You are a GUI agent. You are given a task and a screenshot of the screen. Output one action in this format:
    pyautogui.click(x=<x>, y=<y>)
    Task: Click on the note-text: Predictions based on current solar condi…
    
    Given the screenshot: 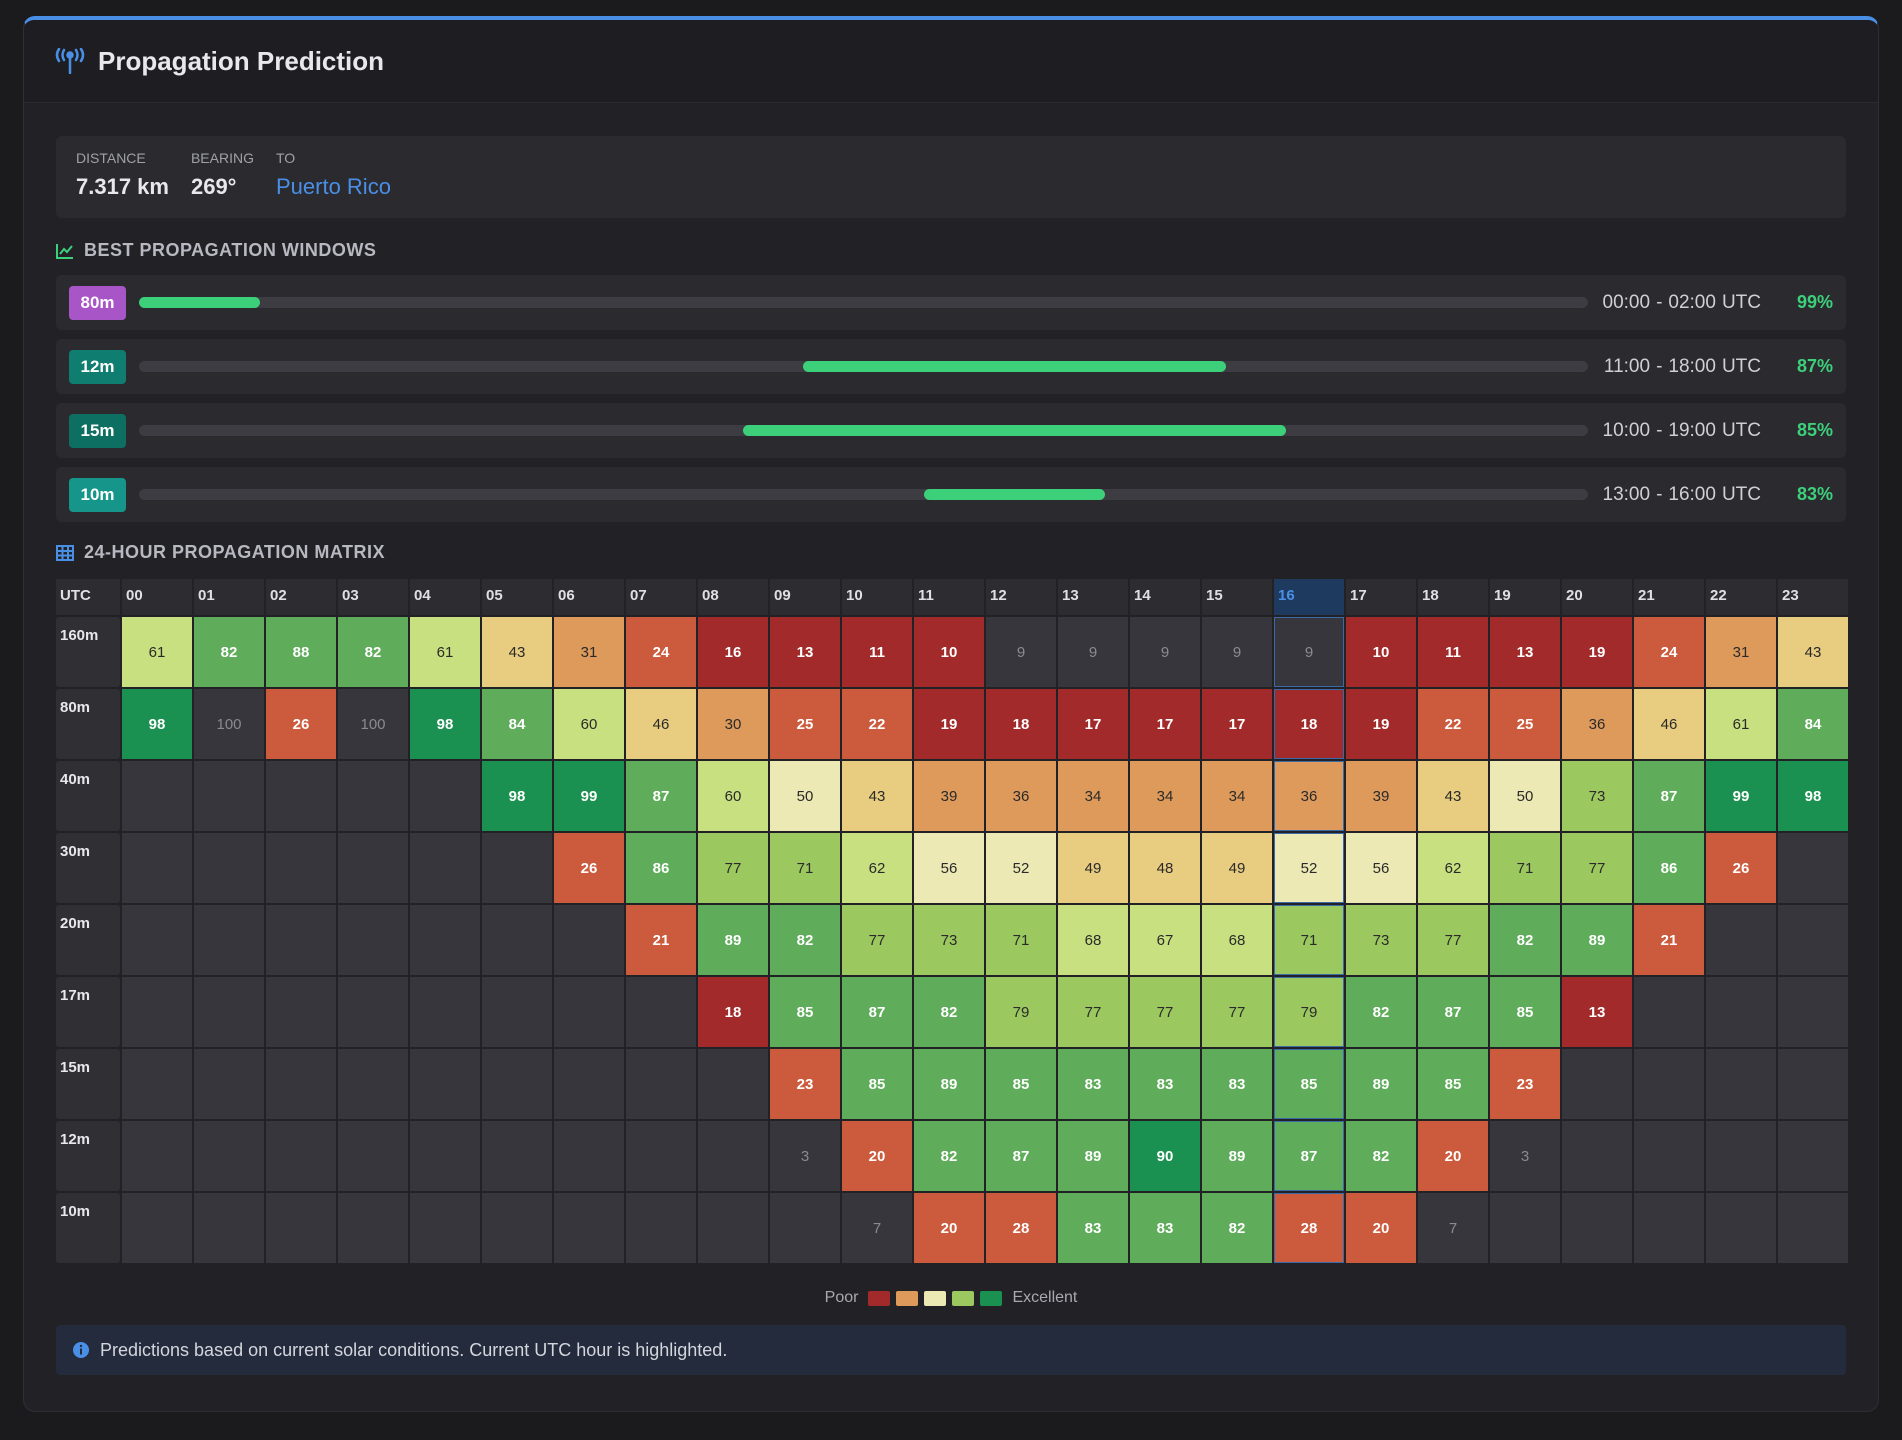 What is the action you would take?
    pyautogui.click(x=414, y=1349)
    